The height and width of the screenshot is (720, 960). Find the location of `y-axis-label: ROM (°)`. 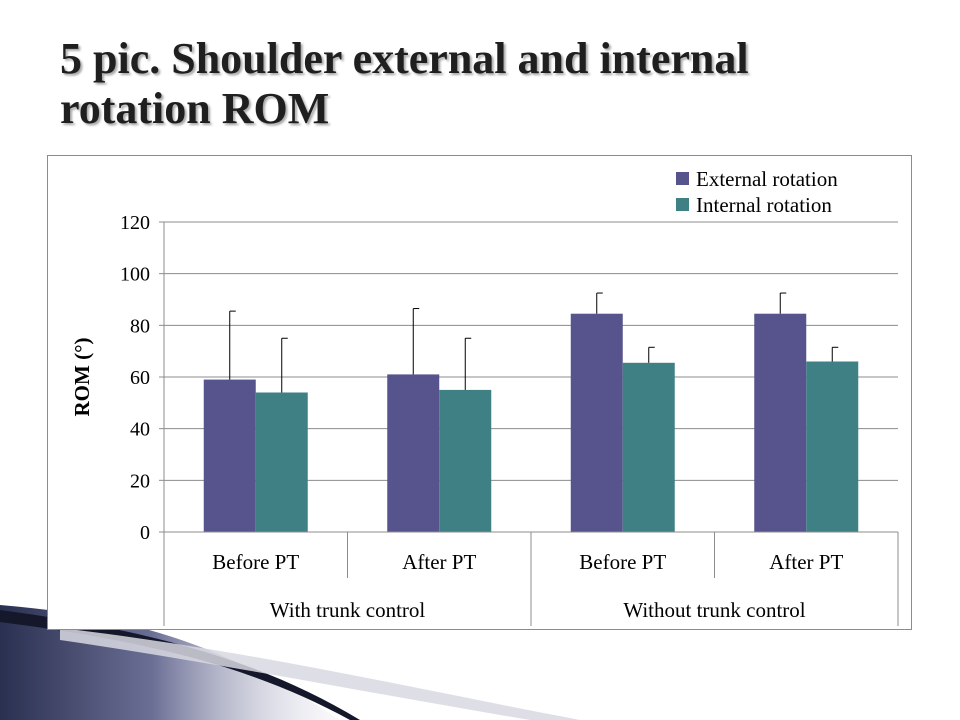

y-axis-label: ROM (°) is located at coordinates (82, 377).